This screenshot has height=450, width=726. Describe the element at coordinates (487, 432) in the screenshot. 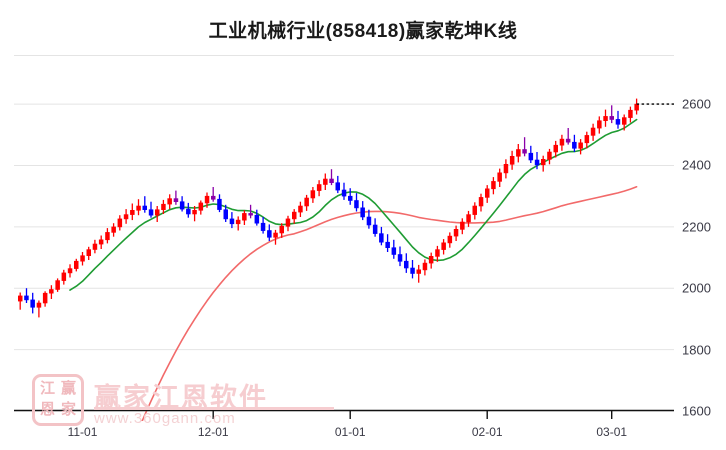

I see `x-axis-tick-02-01: 02-01` at that location.